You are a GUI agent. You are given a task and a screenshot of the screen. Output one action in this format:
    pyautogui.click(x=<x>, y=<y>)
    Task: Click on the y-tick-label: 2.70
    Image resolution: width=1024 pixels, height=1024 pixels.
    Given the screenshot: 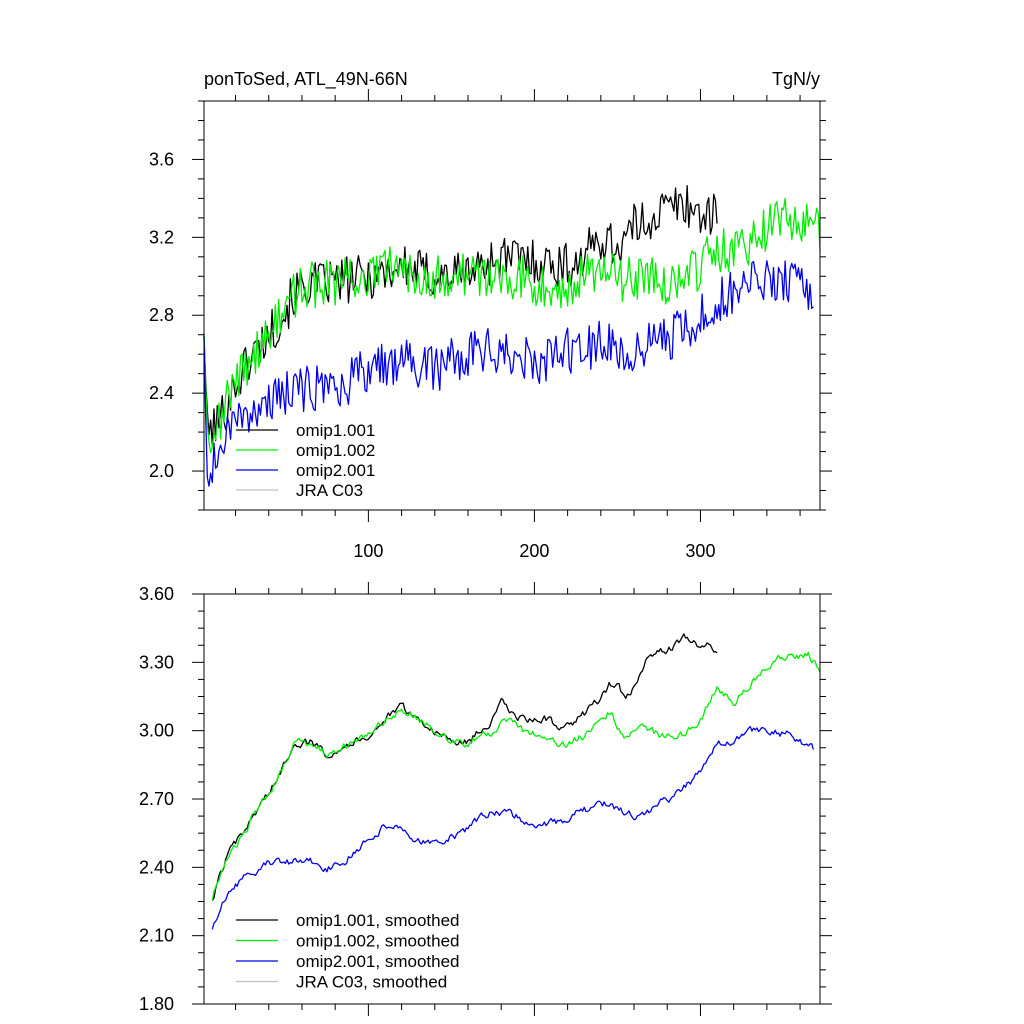 What is the action you would take?
    pyautogui.click(x=156, y=799)
    